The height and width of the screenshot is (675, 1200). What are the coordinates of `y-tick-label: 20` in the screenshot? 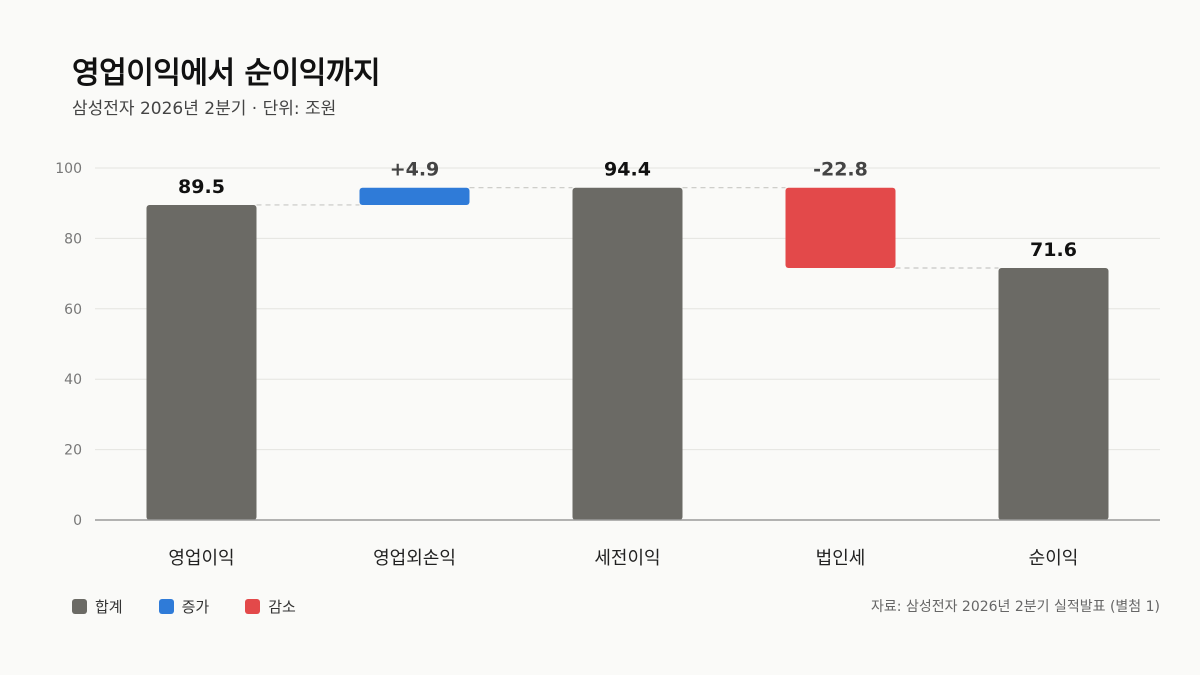 It's located at (73, 451).